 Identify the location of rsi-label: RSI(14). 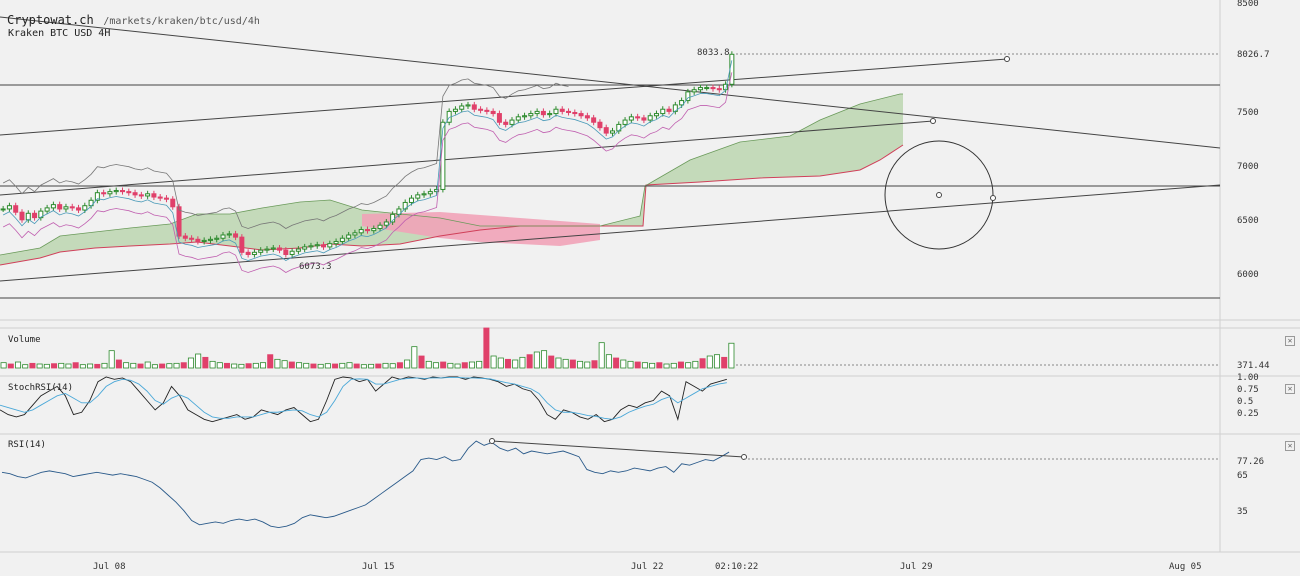
(27, 445).